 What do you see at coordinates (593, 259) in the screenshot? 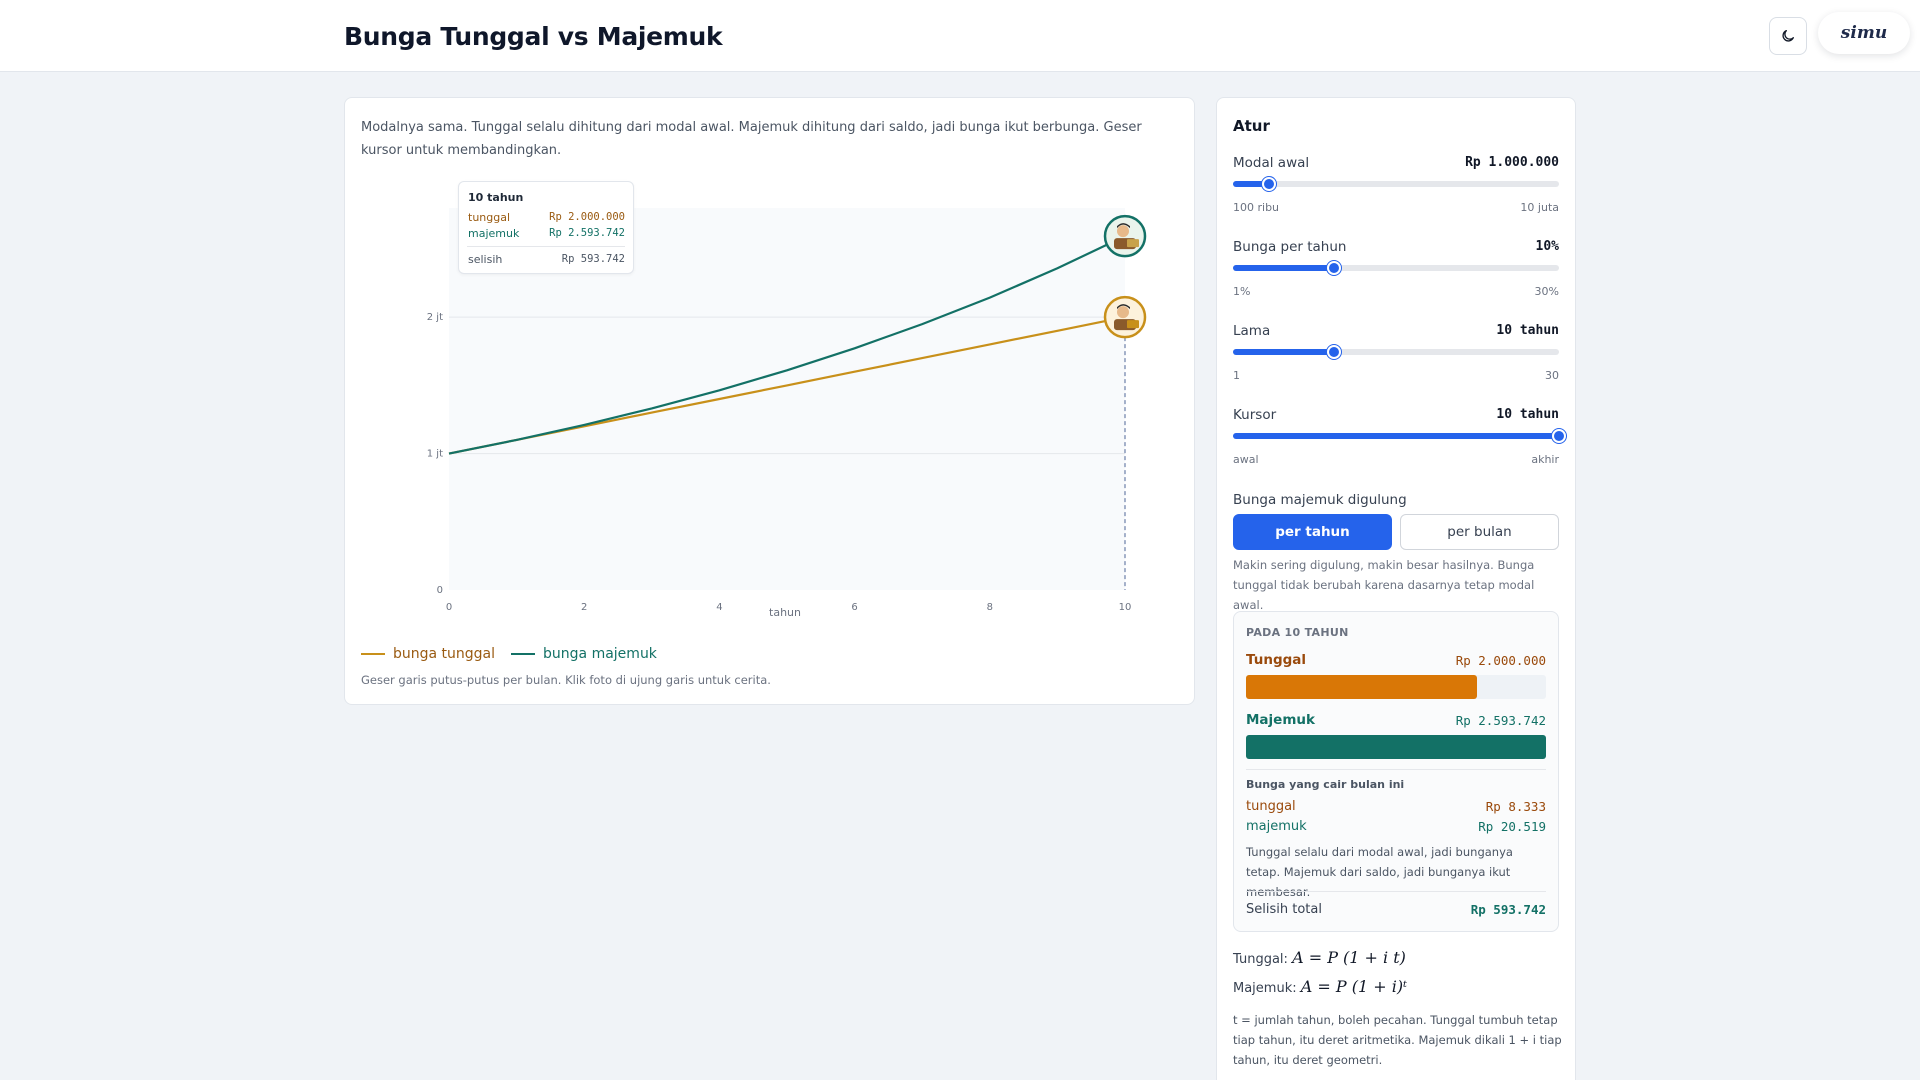
I see `tooltip-selisih-value: Rp 593.742` at bounding box center [593, 259].